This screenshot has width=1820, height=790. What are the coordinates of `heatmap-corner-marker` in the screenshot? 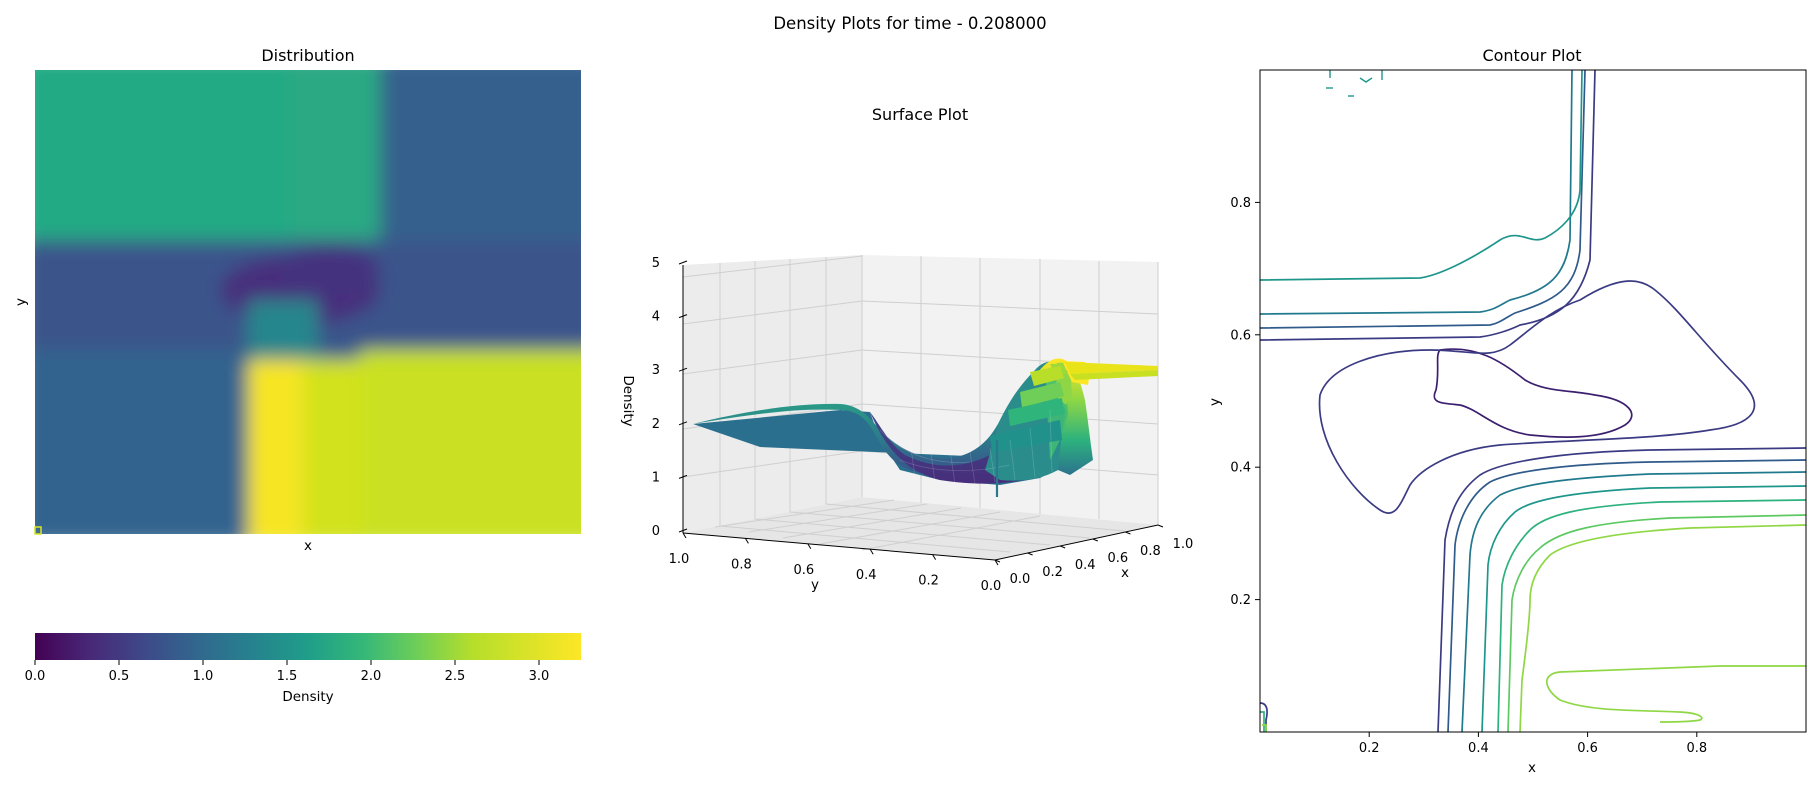 It's located at (38, 530).